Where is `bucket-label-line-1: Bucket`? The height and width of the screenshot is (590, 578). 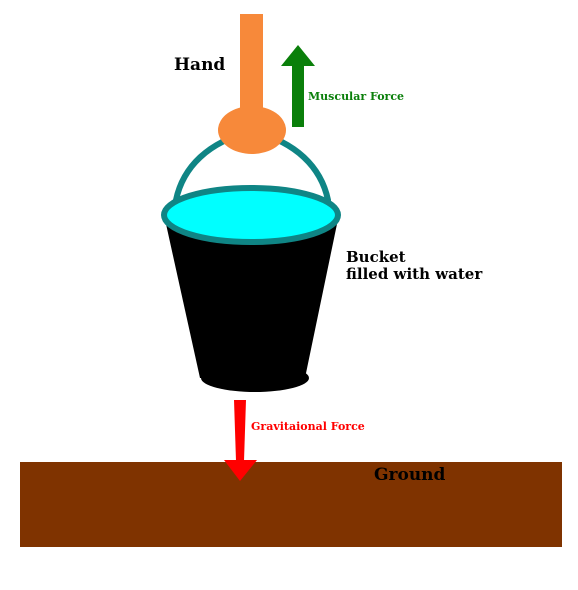 bucket-label-line-1: Bucket is located at coordinates (376, 257).